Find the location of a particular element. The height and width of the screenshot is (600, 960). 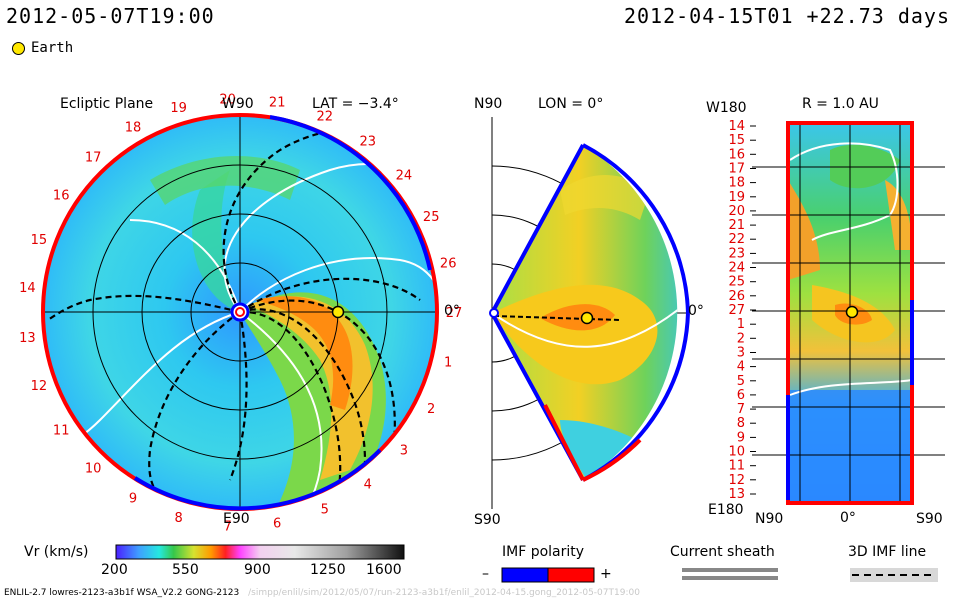

ecliptic-right-label: 0° is located at coordinates (452, 311).